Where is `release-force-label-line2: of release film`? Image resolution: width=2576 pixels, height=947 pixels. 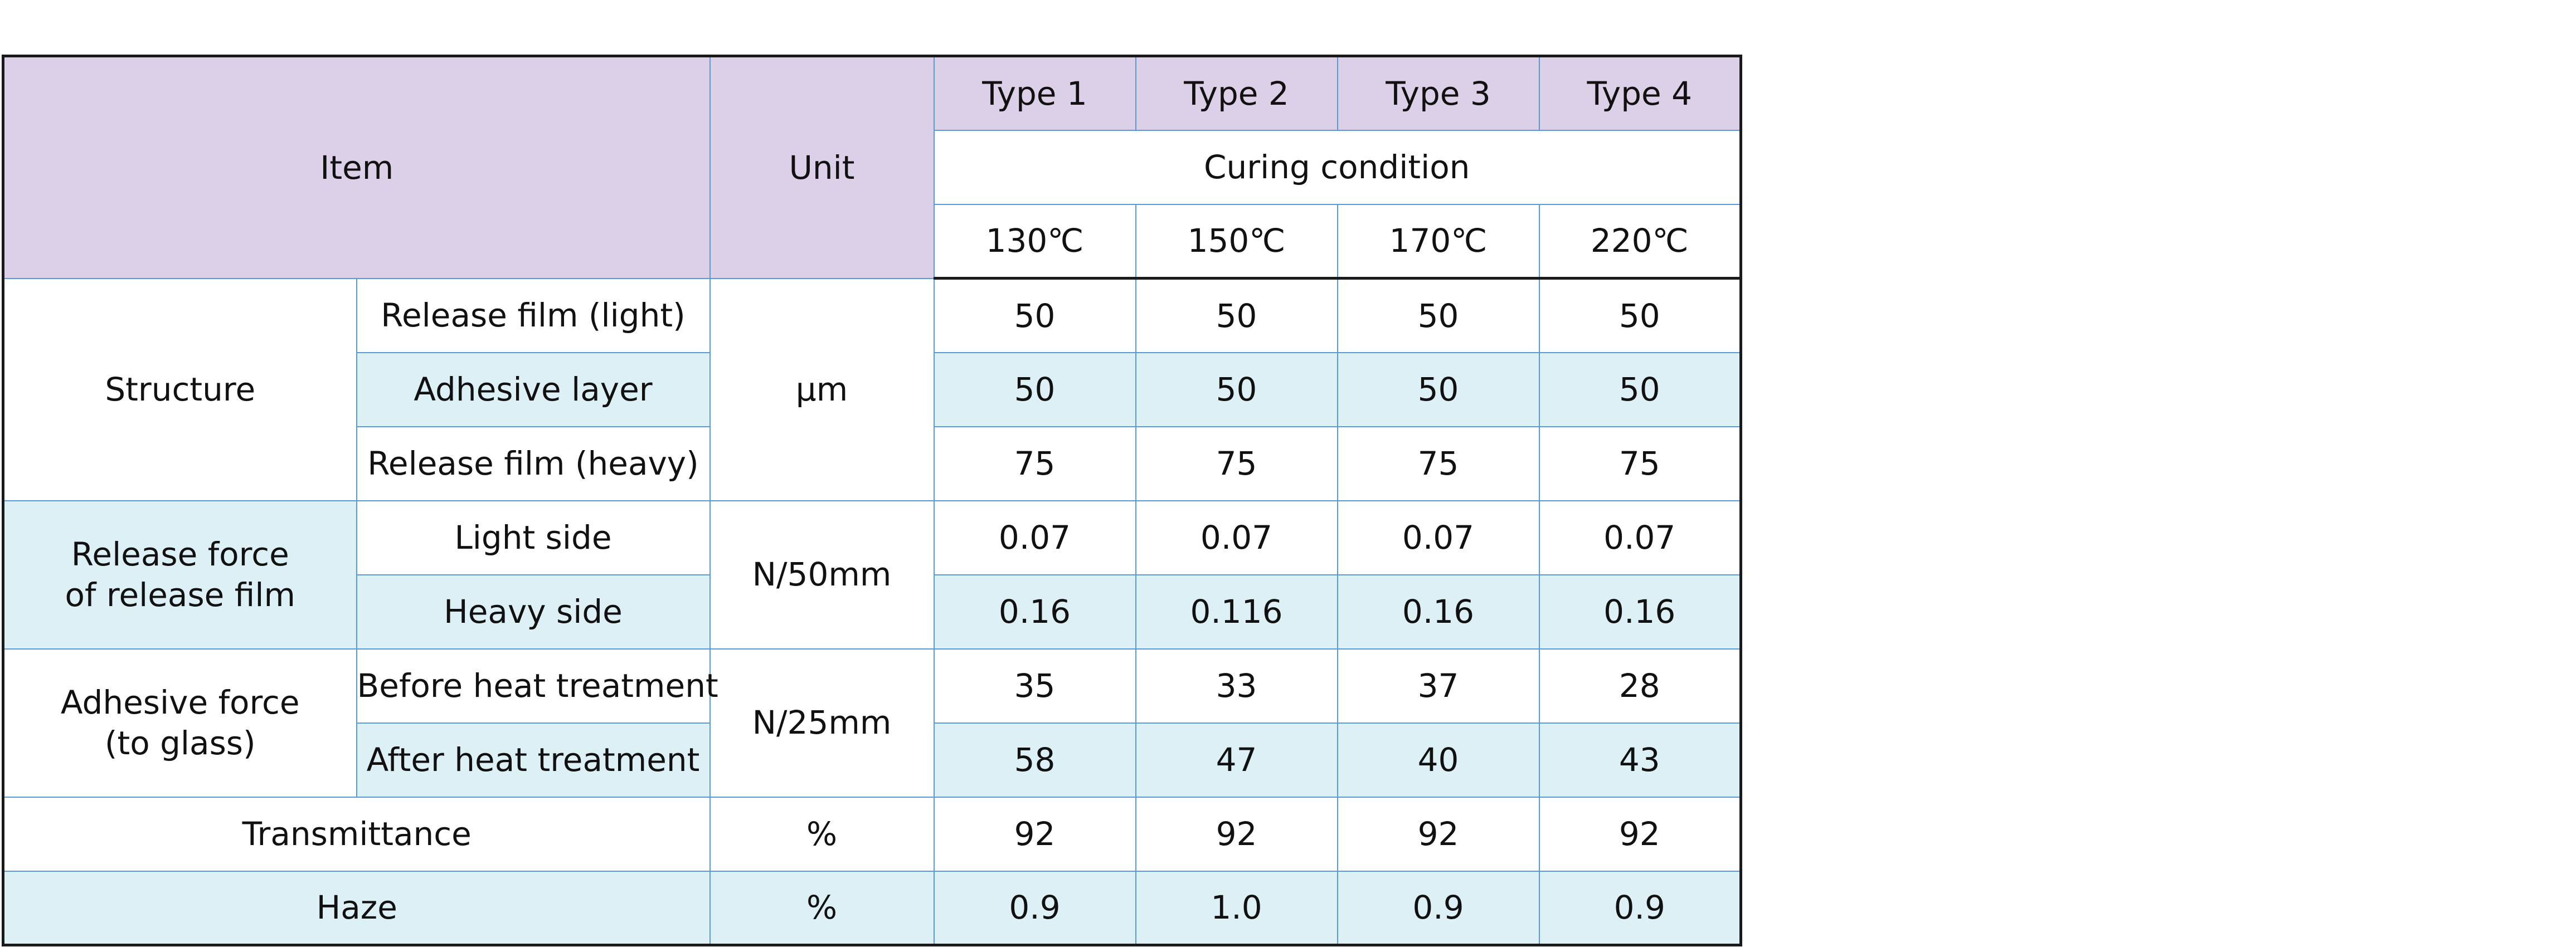
release-force-label-line2: of release film is located at coordinates (180, 594).